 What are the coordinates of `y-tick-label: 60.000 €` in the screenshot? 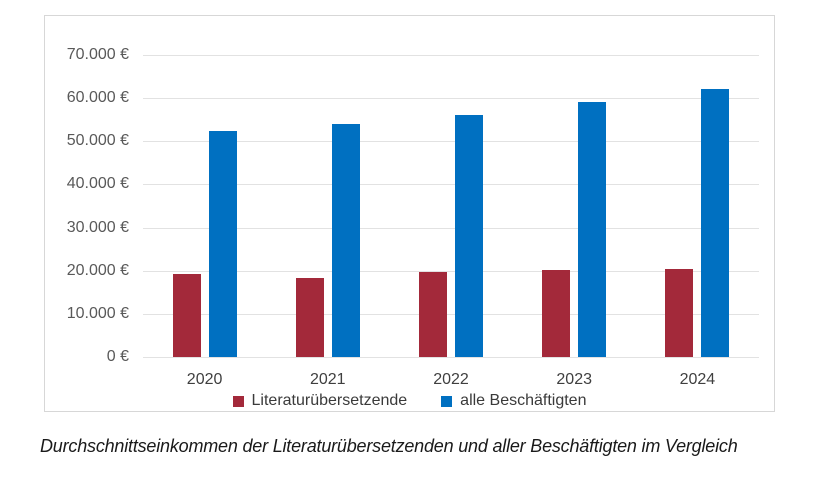 It's located at (97, 98).